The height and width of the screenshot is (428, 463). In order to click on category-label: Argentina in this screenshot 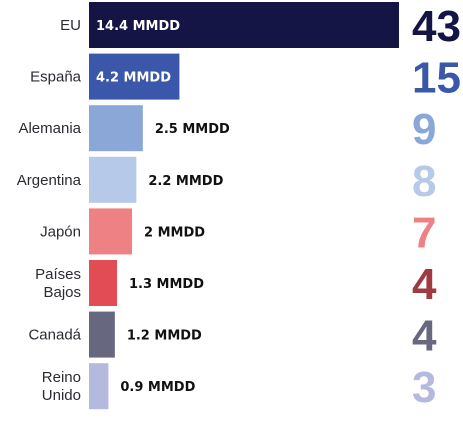, I will do `click(49, 180)`.